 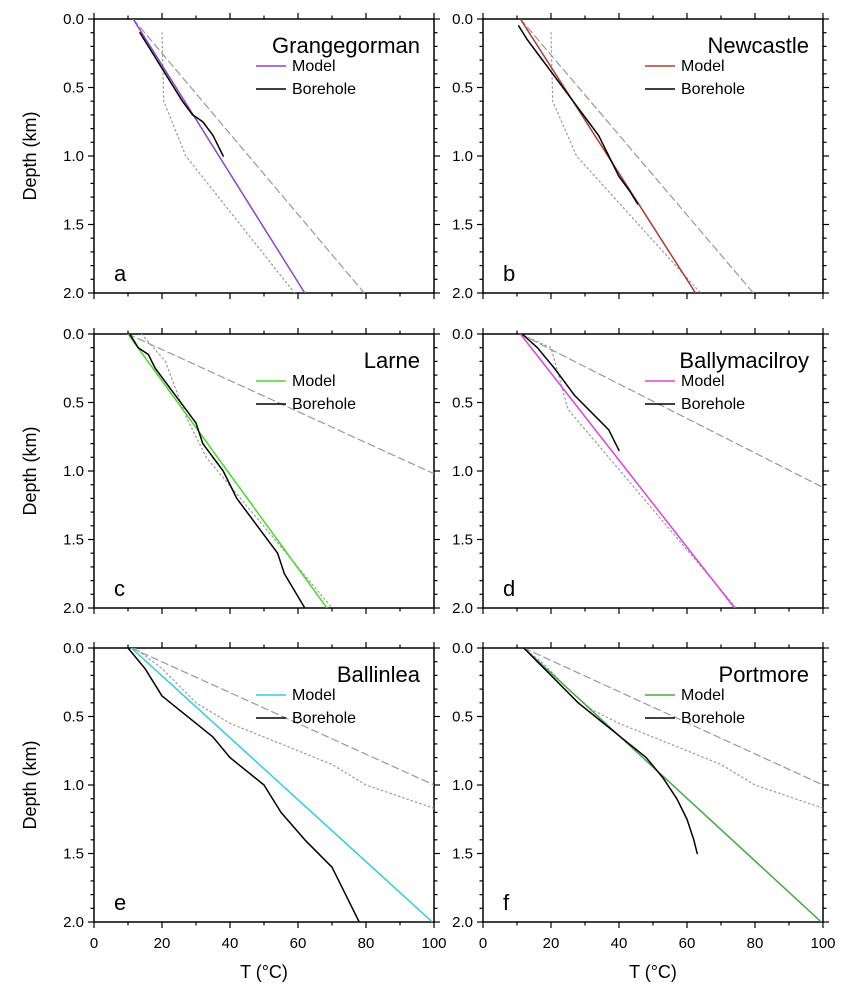 What do you see at coordinates (764, 674) in the screenshot?
I see `site-title: Portmore` at bounding box center [764, 674].